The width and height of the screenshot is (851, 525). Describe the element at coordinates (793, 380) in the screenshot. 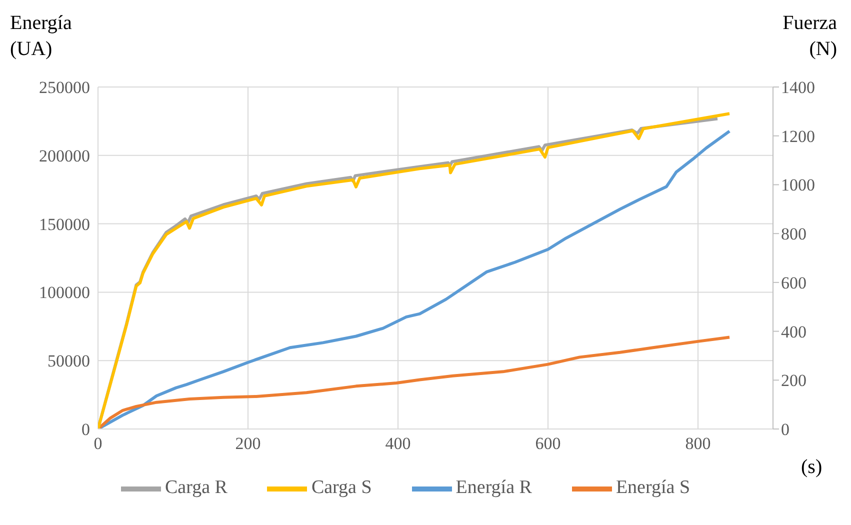

I see `y2-tick-label: 200` at that location.